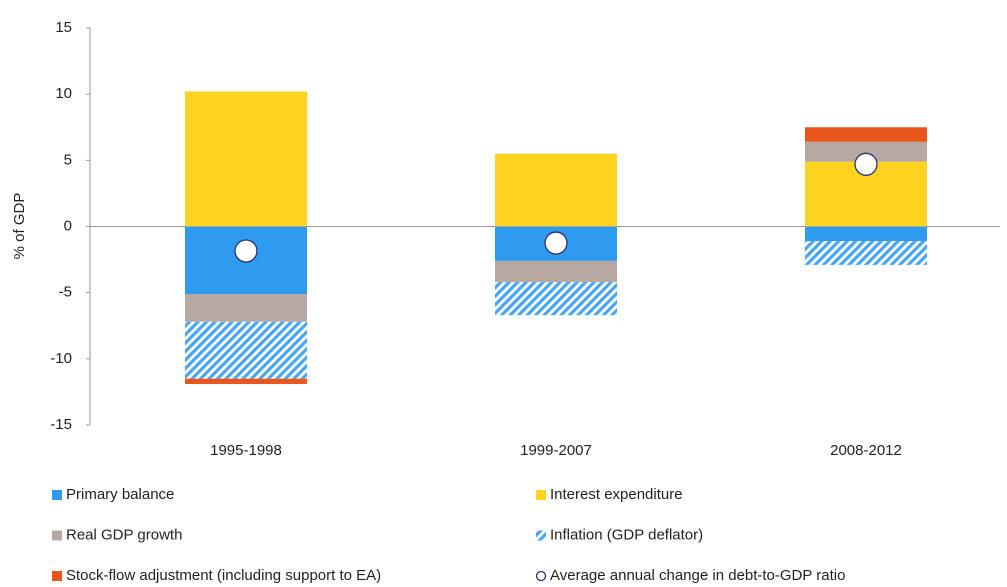 This screenshot has width=1007, height=587. I want to click on y-axis-title: % of GDP, so click(19, 226).